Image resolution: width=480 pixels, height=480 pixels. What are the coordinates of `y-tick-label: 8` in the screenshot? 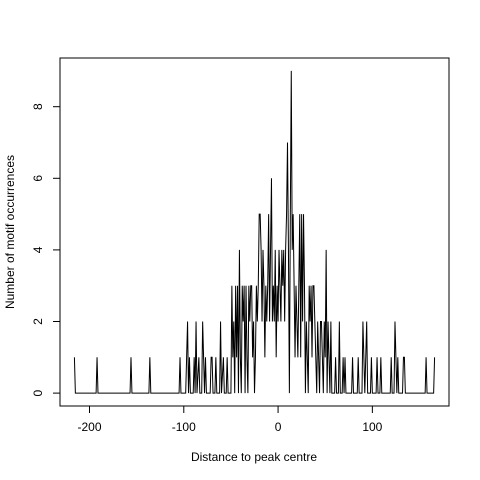 It's located at (38, 106).